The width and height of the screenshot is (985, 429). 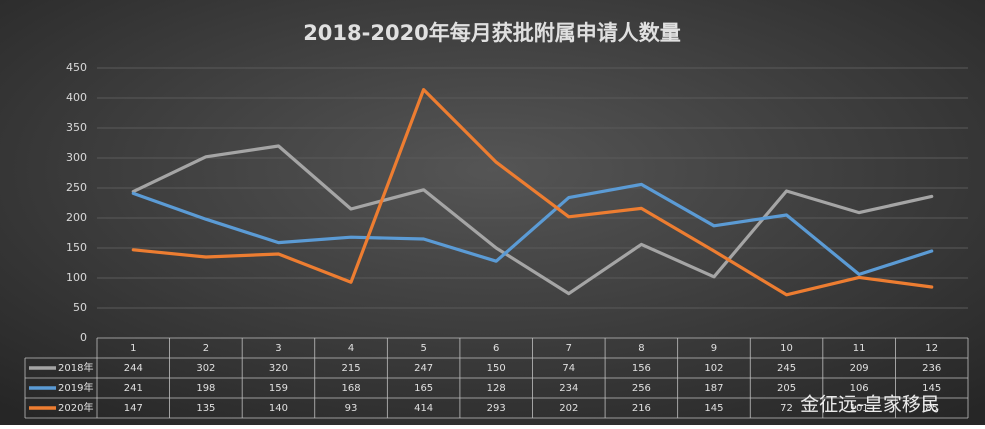 I want to click on x-tick-label: 11, so click(x=859, y=348).